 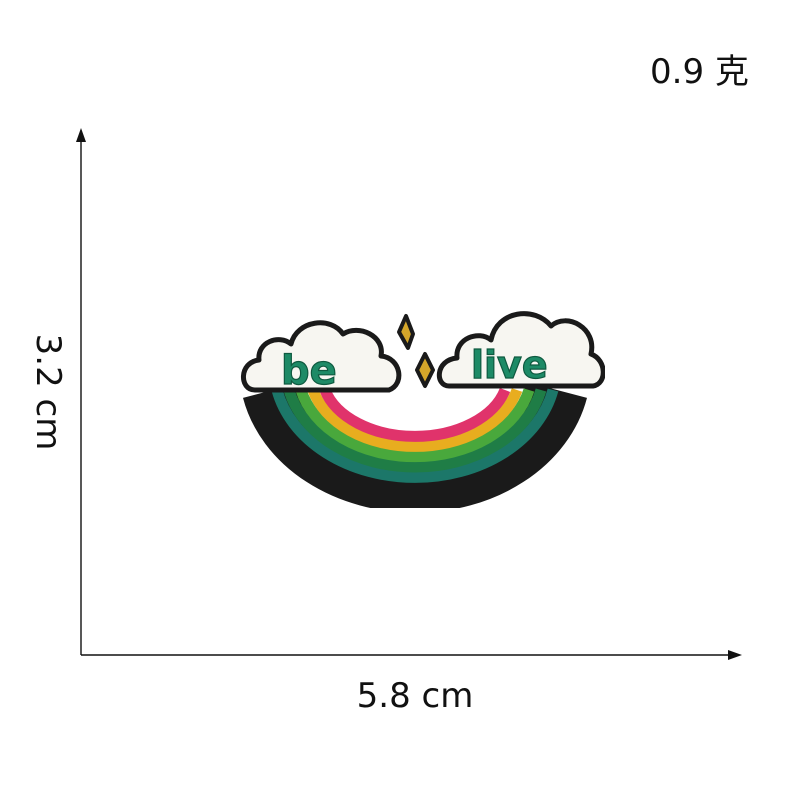 I want to click on rainbow-light-green-band, so click(x=415, y=425).